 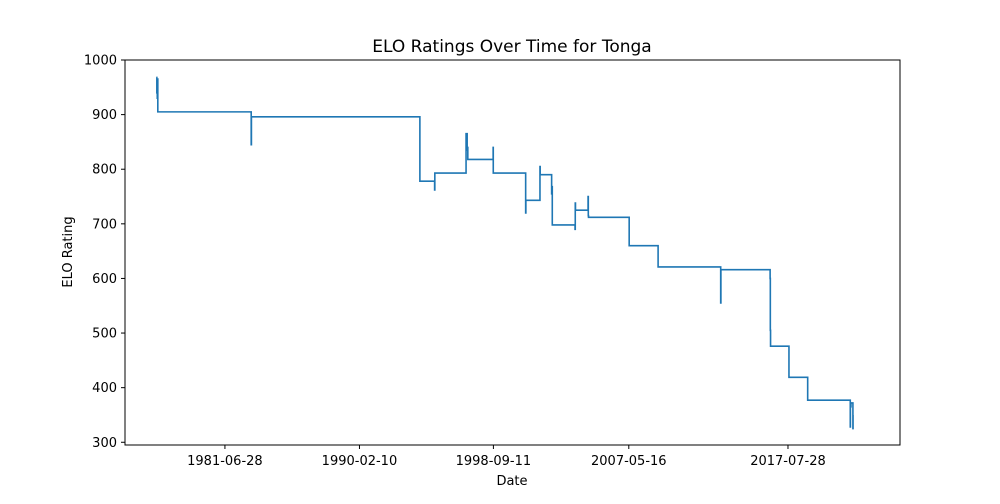 What do you see at coordinates (104, 443) in the screenshot?
I see `y-tick-label: 300` at bounding box center [104, 443].